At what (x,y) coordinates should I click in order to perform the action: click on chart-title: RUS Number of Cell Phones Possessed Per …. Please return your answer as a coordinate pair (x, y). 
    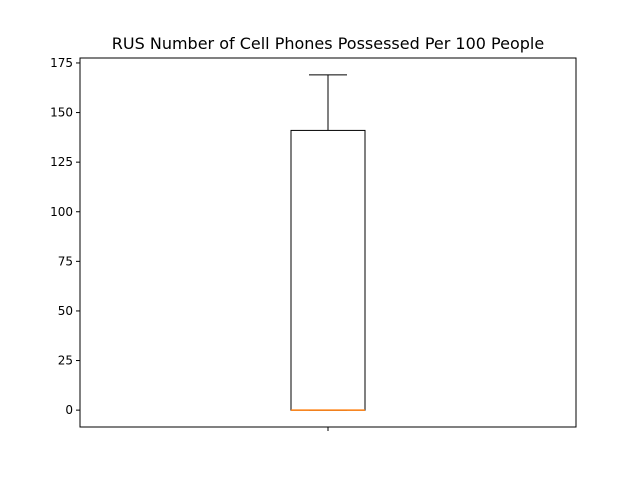
    Looking at the image, I should click on (328, 43).